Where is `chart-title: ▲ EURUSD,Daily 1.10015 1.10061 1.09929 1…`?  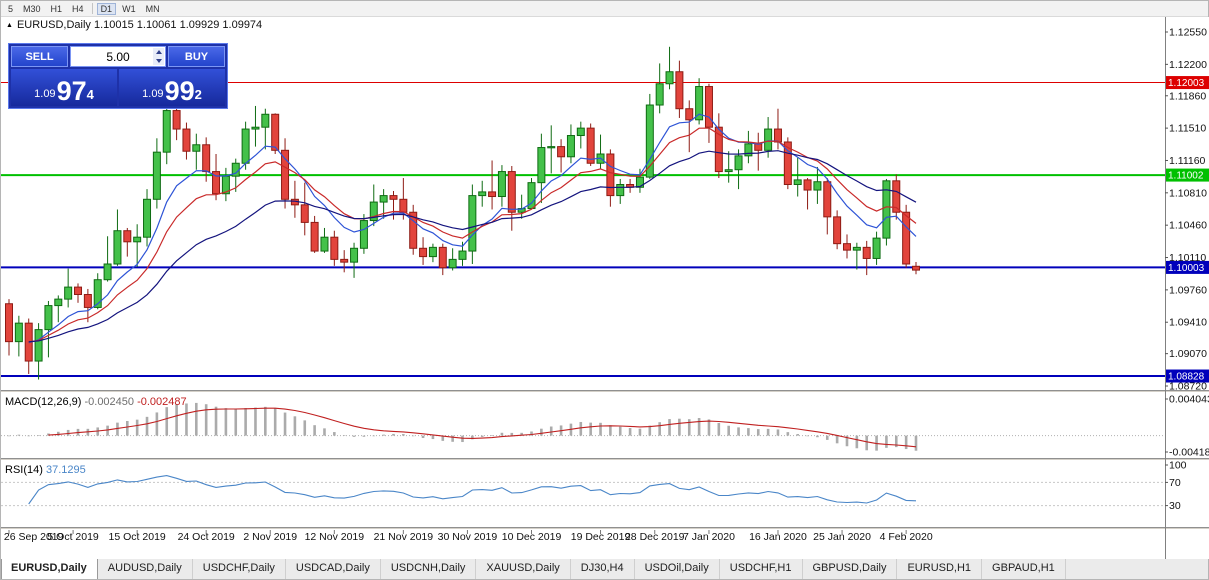 chart-title: ▲ EURUSD,Daily 1.10015 1.10061 1.09929 1… is located at coordinates (134, 25).